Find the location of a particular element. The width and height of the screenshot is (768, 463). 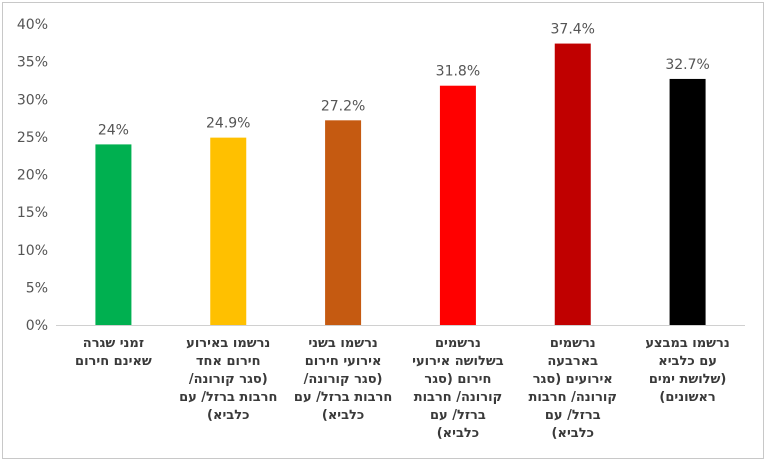

y-tick-label: 30% is located at coordinates (32, 100).